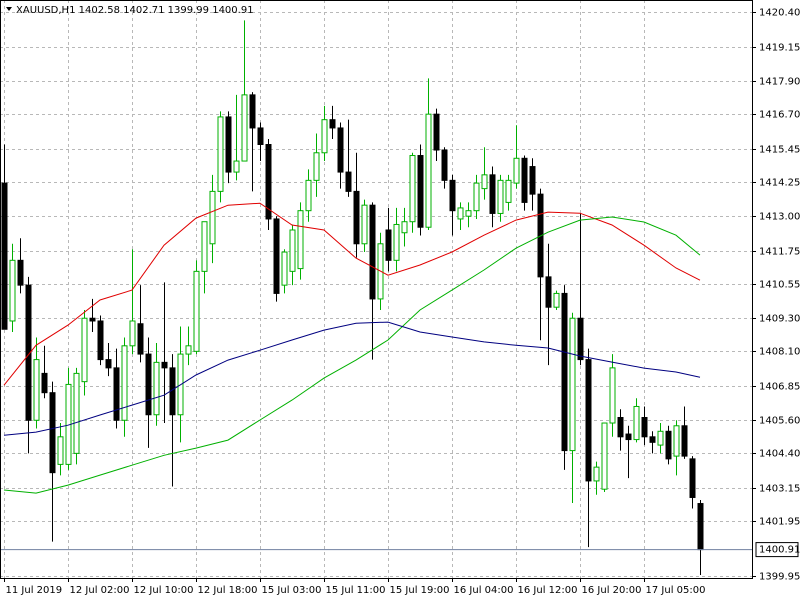 The width and height of the screenshot is (800, 600). I want to click on current-price-label: 1400.91, so click(779, 550).